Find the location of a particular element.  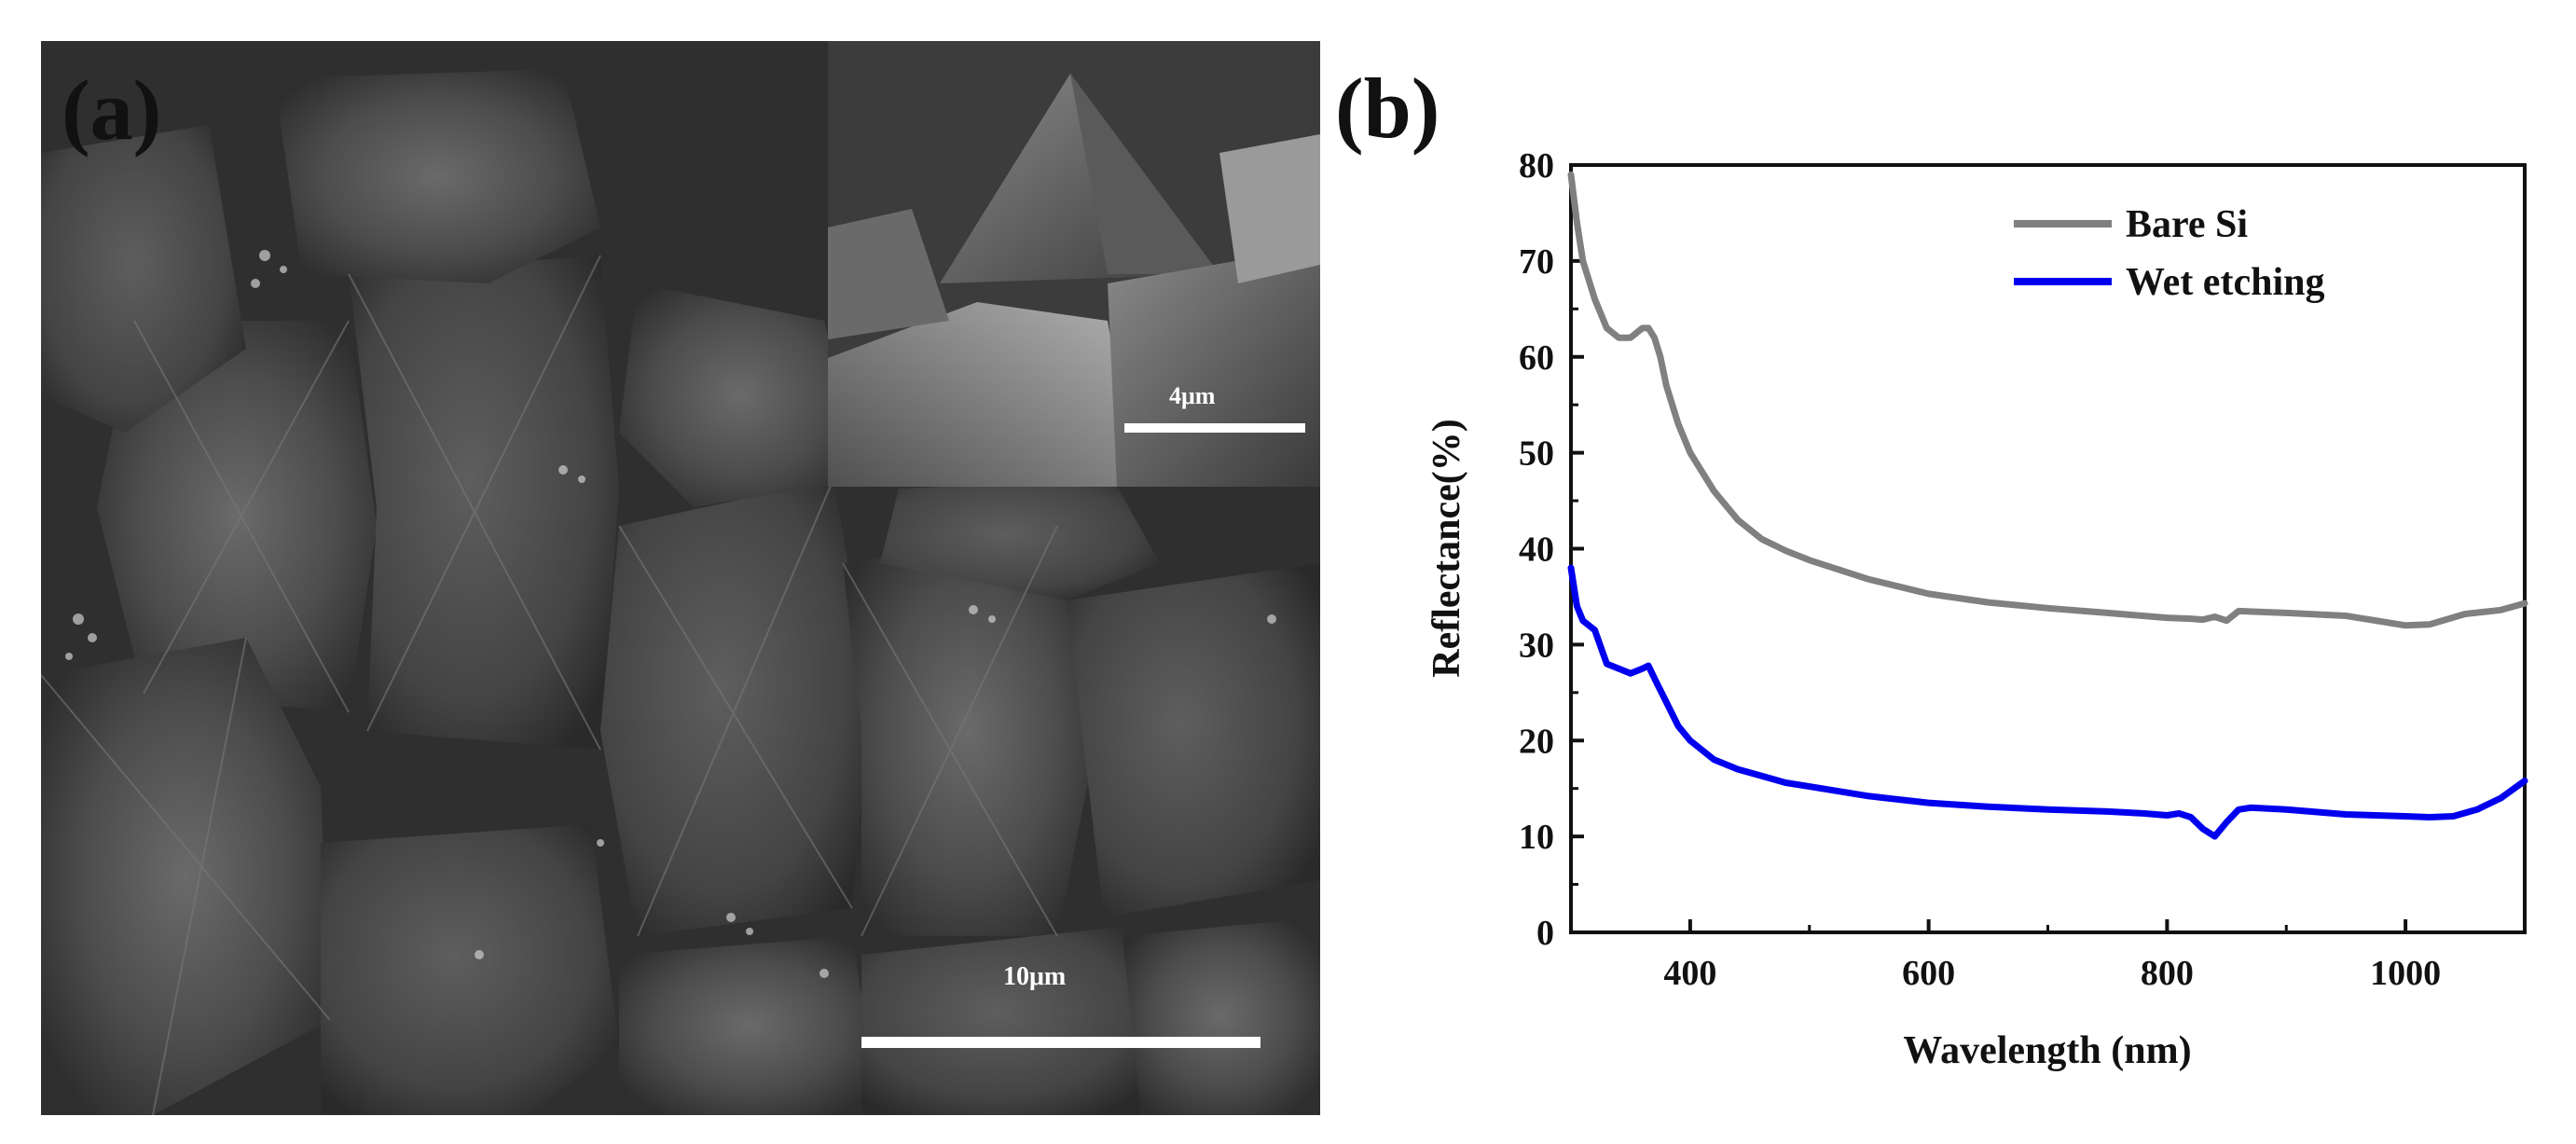

main-scale-label: 10μm is located at coordinates (1035, 976).